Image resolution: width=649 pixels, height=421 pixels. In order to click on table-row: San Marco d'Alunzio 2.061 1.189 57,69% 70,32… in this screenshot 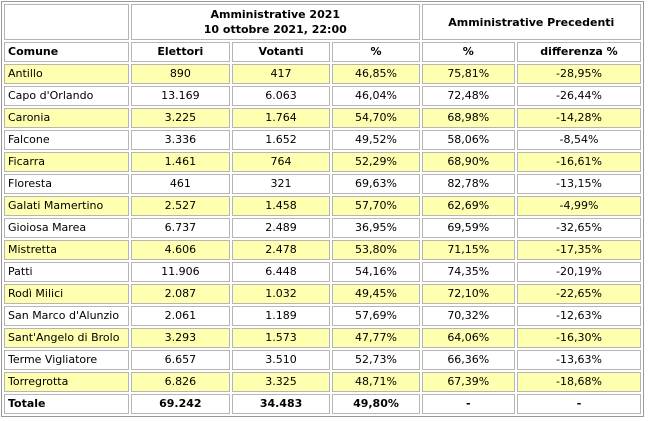, I will do `click(322, 316)`.